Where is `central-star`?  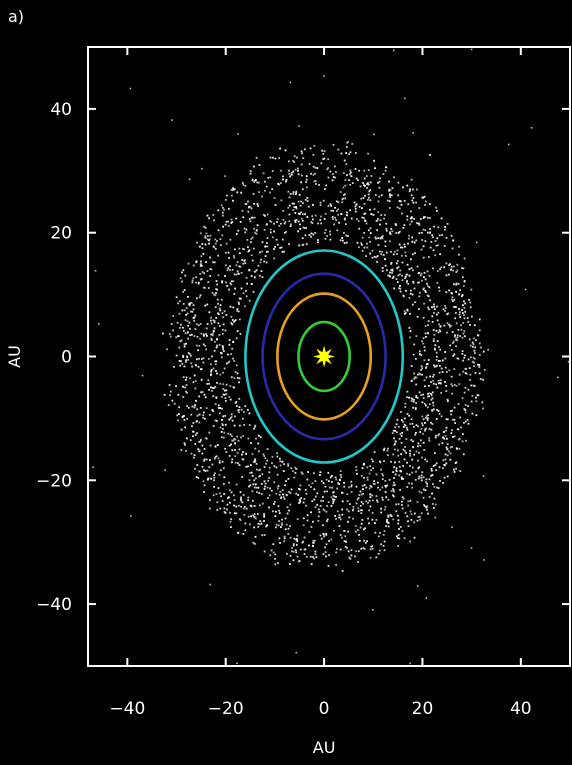
central-star is located at coordinates (324, 356).